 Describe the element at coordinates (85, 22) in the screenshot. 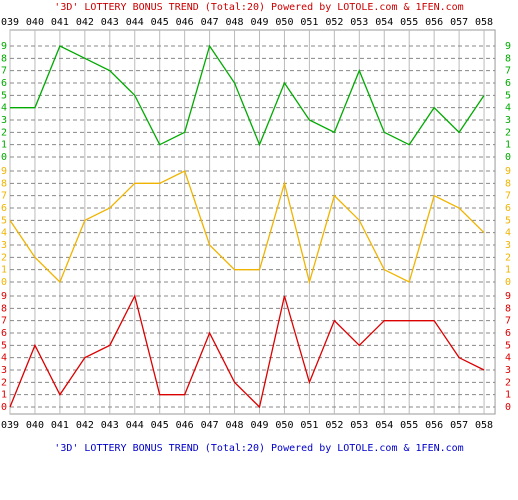

I see `x-tick-label: 042` at that location.